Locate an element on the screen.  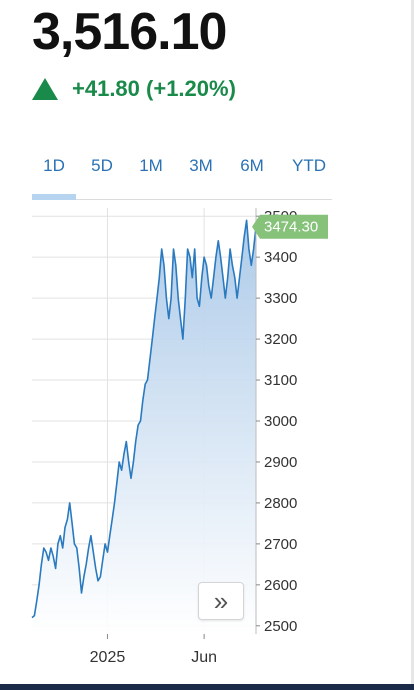
tab-1m: 1M is located at coordinates (151, 165).